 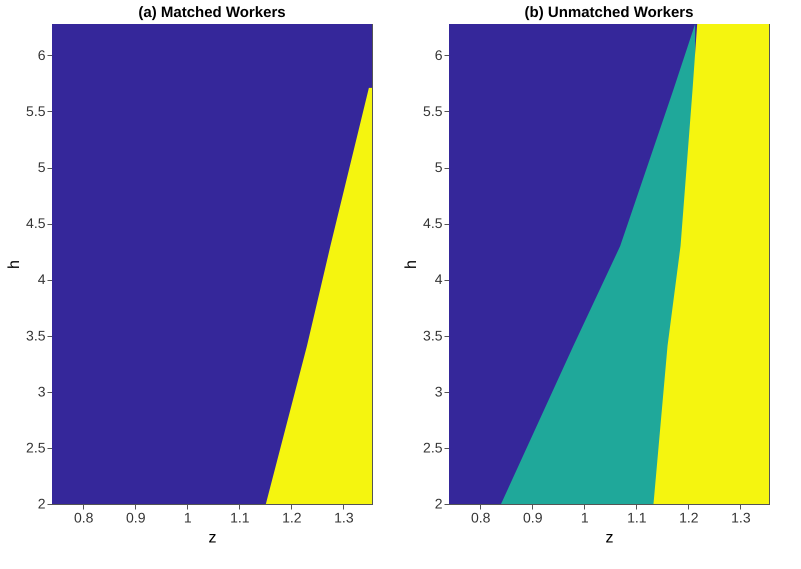 I want to click on chart-title: (a) Matched Workers, so click(x=212, y=12).